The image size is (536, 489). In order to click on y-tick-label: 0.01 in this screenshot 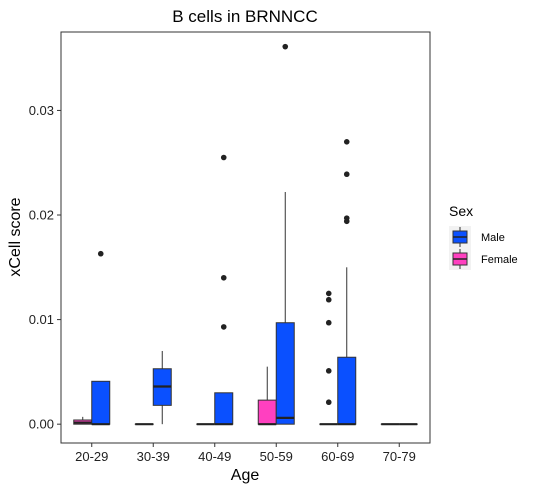, I will do `click(41, 319)`.